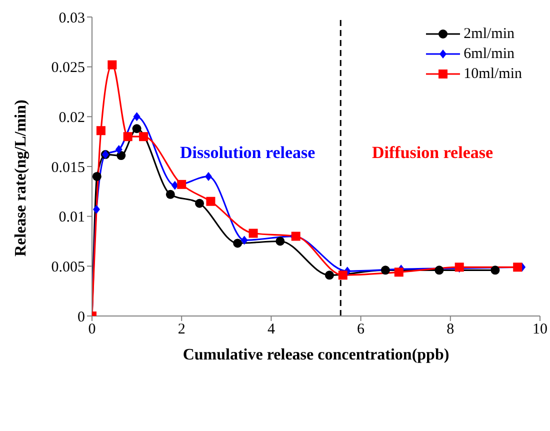 This screenshot has height=431, width=550. Describe the element at coordinates (248, 153) in the screenshot. I see `annotation: Dissolution release` at that location.